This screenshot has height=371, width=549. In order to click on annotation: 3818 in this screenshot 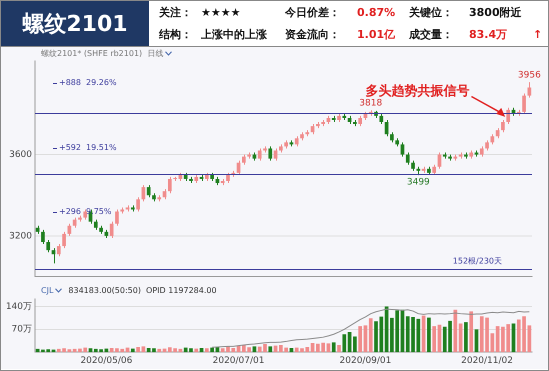, I will do `click(370, 103)`.